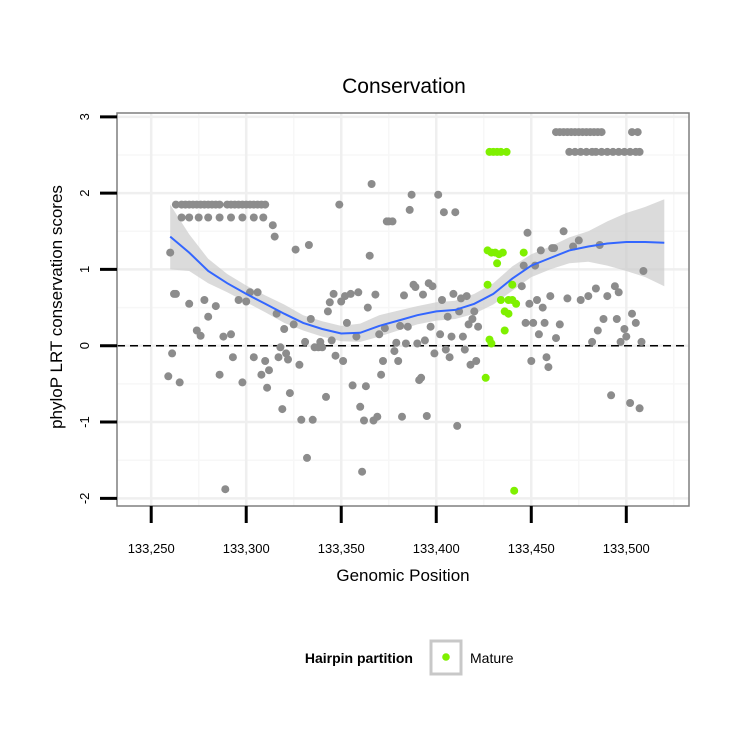 Image resolution: width=750 pixels, height=750 pixels. What do you see at coordinates (409, 657) in the screenshot?
I see `legend: Hairpin partition Mature` at bounding box center [409, 657].